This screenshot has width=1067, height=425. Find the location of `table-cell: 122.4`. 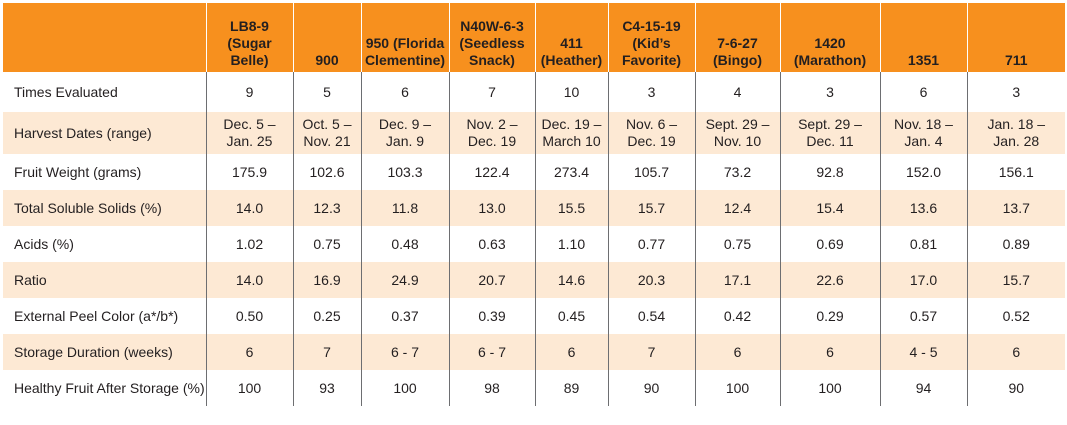

table-cell: 122.4 is located at coordinates (491, 172).